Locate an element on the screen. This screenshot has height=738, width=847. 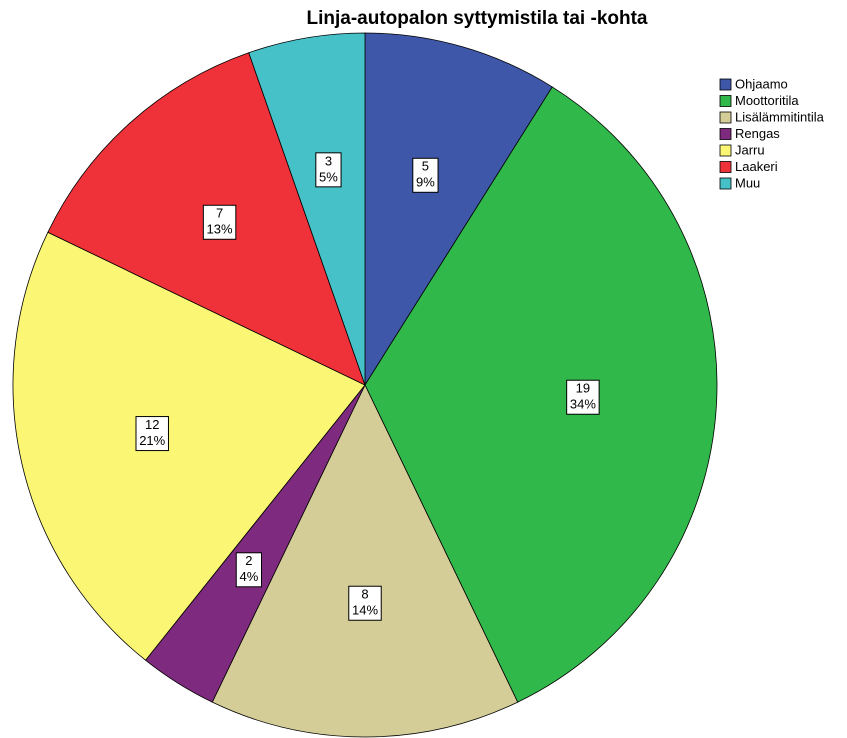
data-label-count: 2 is located at coordinates (248, 560).